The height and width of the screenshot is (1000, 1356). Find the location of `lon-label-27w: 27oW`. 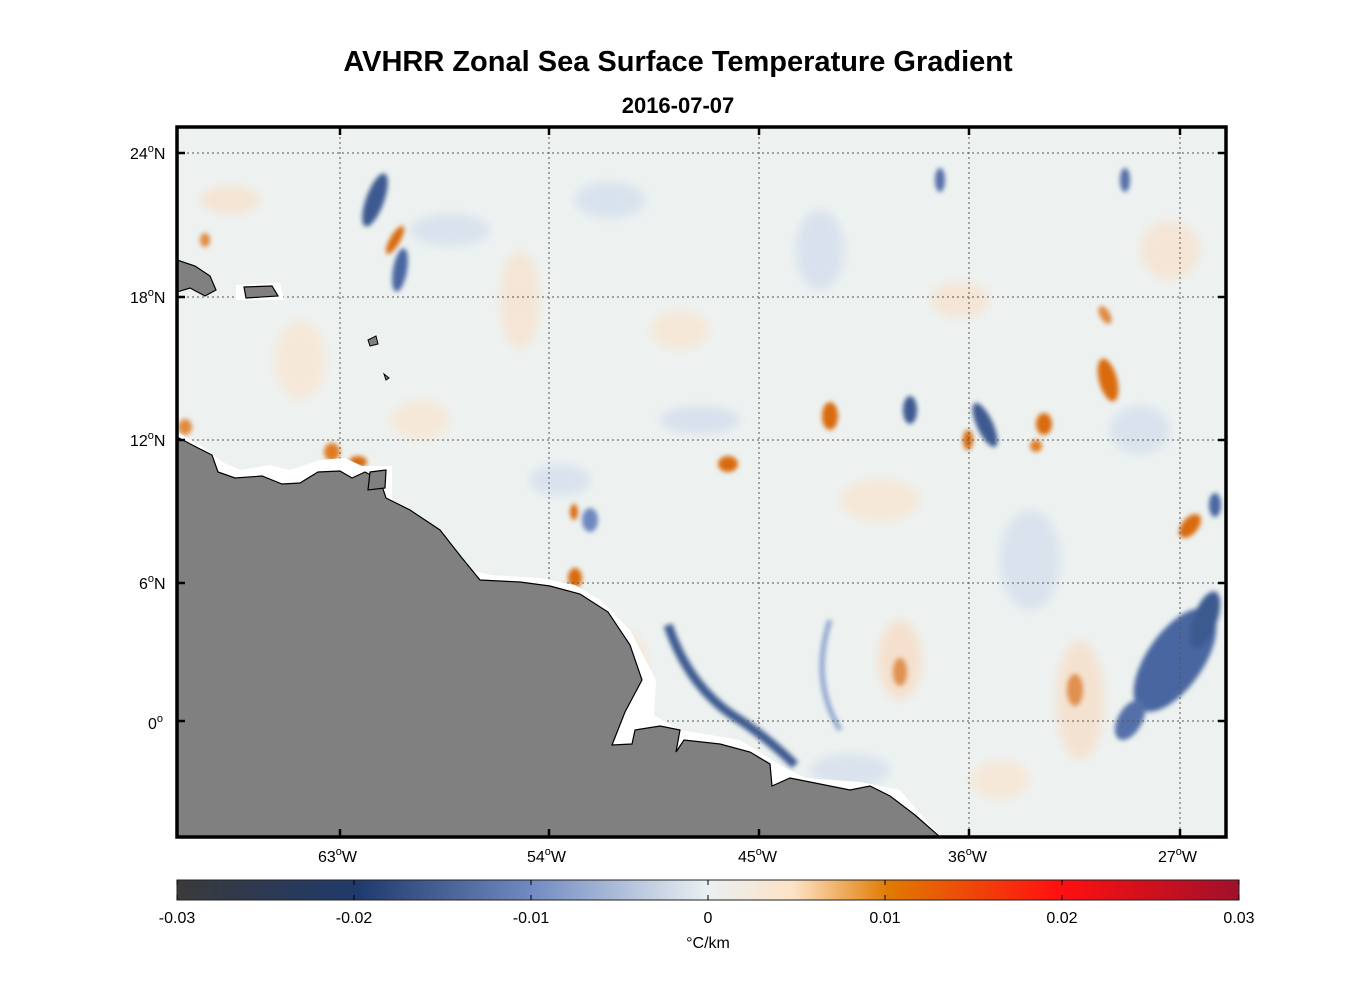

lon-label-27w: 27oW is located at coordinates (1178, 856).